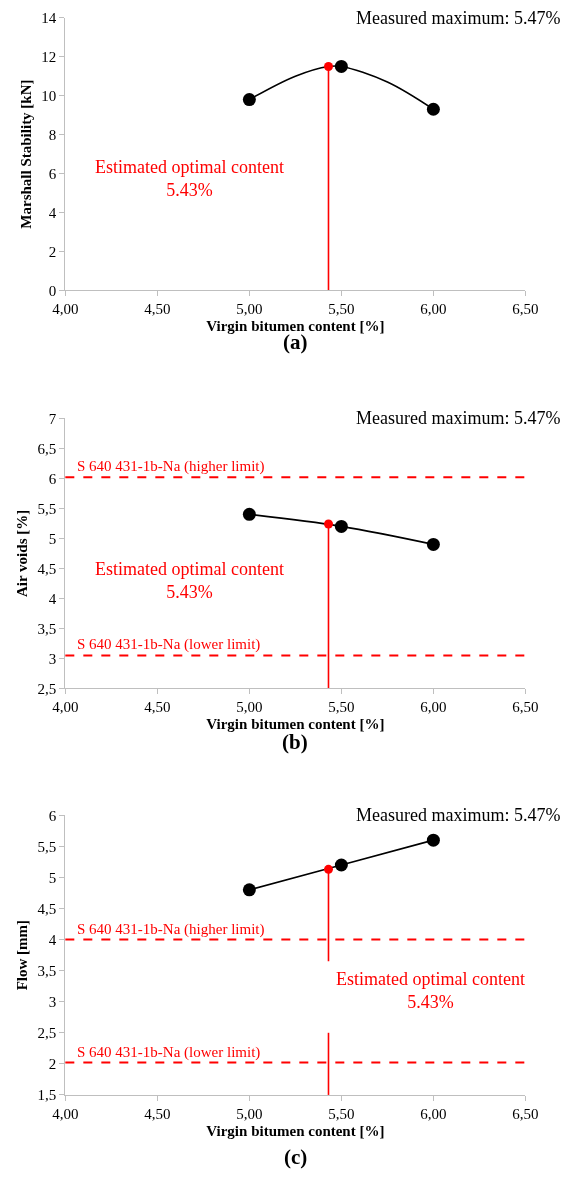 This screenshot has width=568, height=1185. Describe the element at coordinates (49, 56) in the screenshot. I see `y-tick-label: 12` at that location.